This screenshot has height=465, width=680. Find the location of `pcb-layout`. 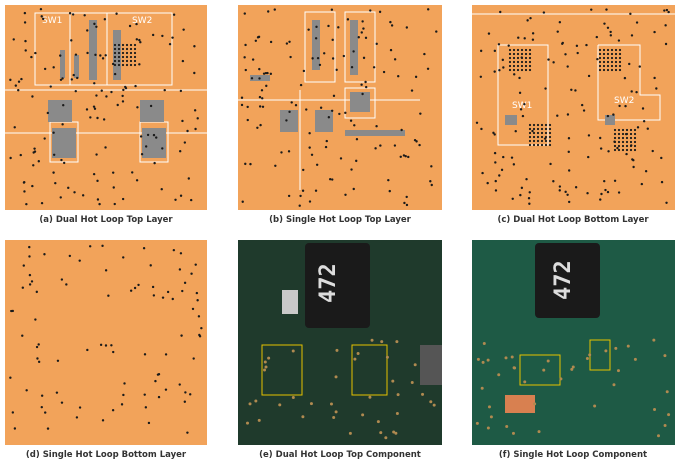

pcb-layout is located at coordinates (106, 342).